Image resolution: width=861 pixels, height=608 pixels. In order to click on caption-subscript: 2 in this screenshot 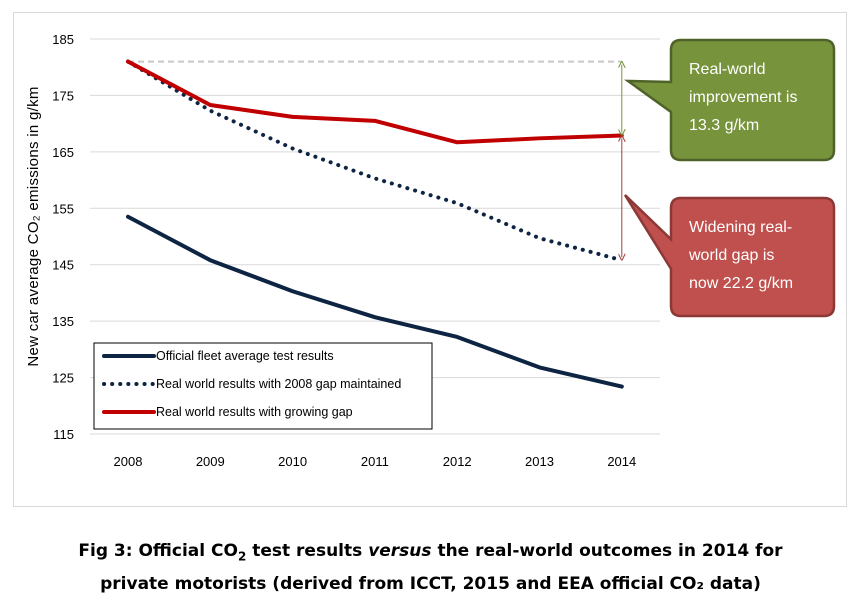, I will do `click(242, 556)`.